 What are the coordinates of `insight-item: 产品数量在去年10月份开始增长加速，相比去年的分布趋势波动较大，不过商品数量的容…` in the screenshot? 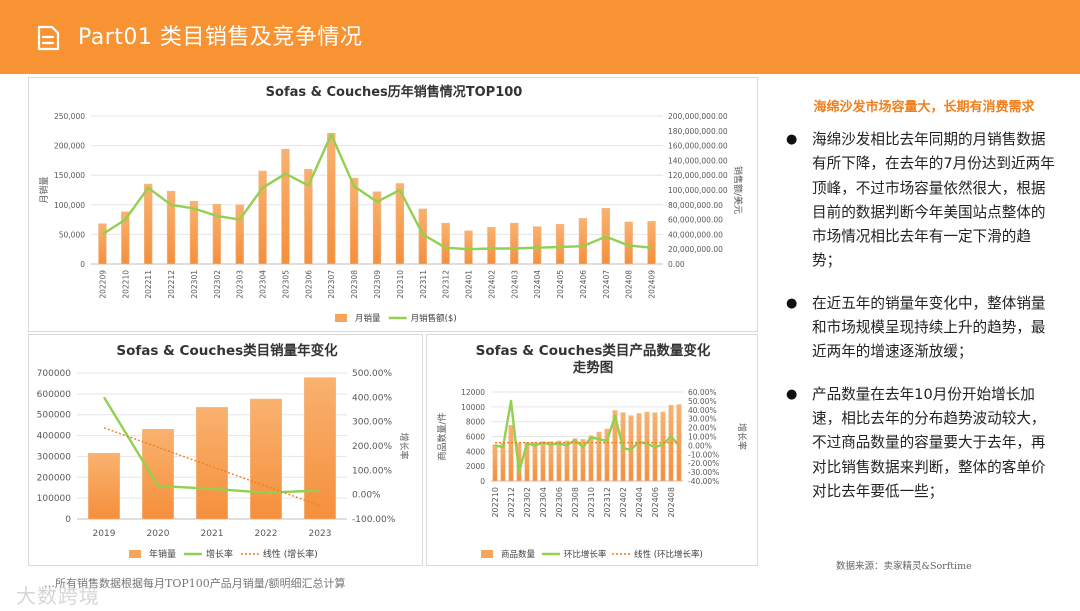 It's located at (922, 443).